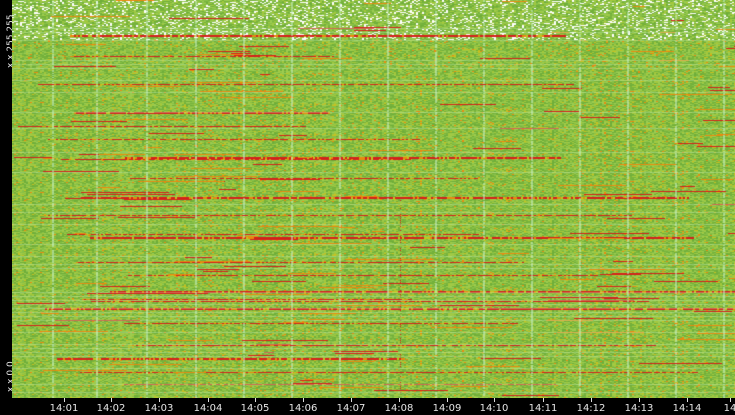 The width and height of the screenshot is (735, 415). I want to click on x-tick-label: 14:06, so click(303, 408).